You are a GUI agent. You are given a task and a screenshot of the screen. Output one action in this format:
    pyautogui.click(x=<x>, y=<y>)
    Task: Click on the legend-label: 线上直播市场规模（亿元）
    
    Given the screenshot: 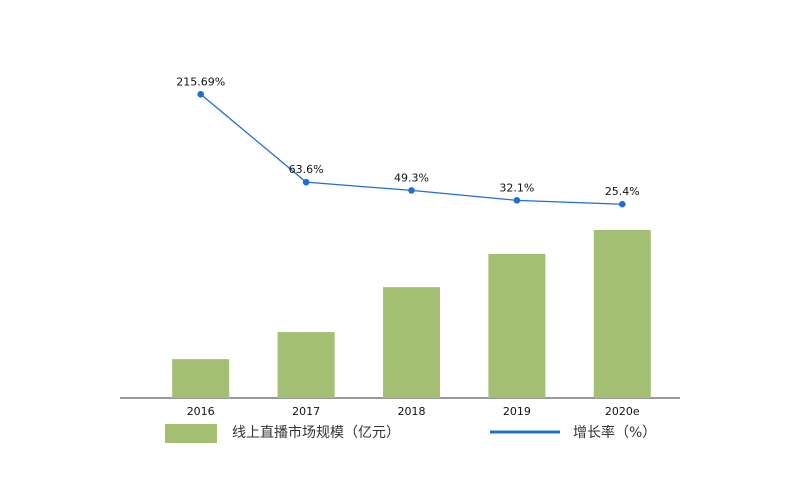 What is the action you would take?
    pyautogui.click(x=316, y=432)
    